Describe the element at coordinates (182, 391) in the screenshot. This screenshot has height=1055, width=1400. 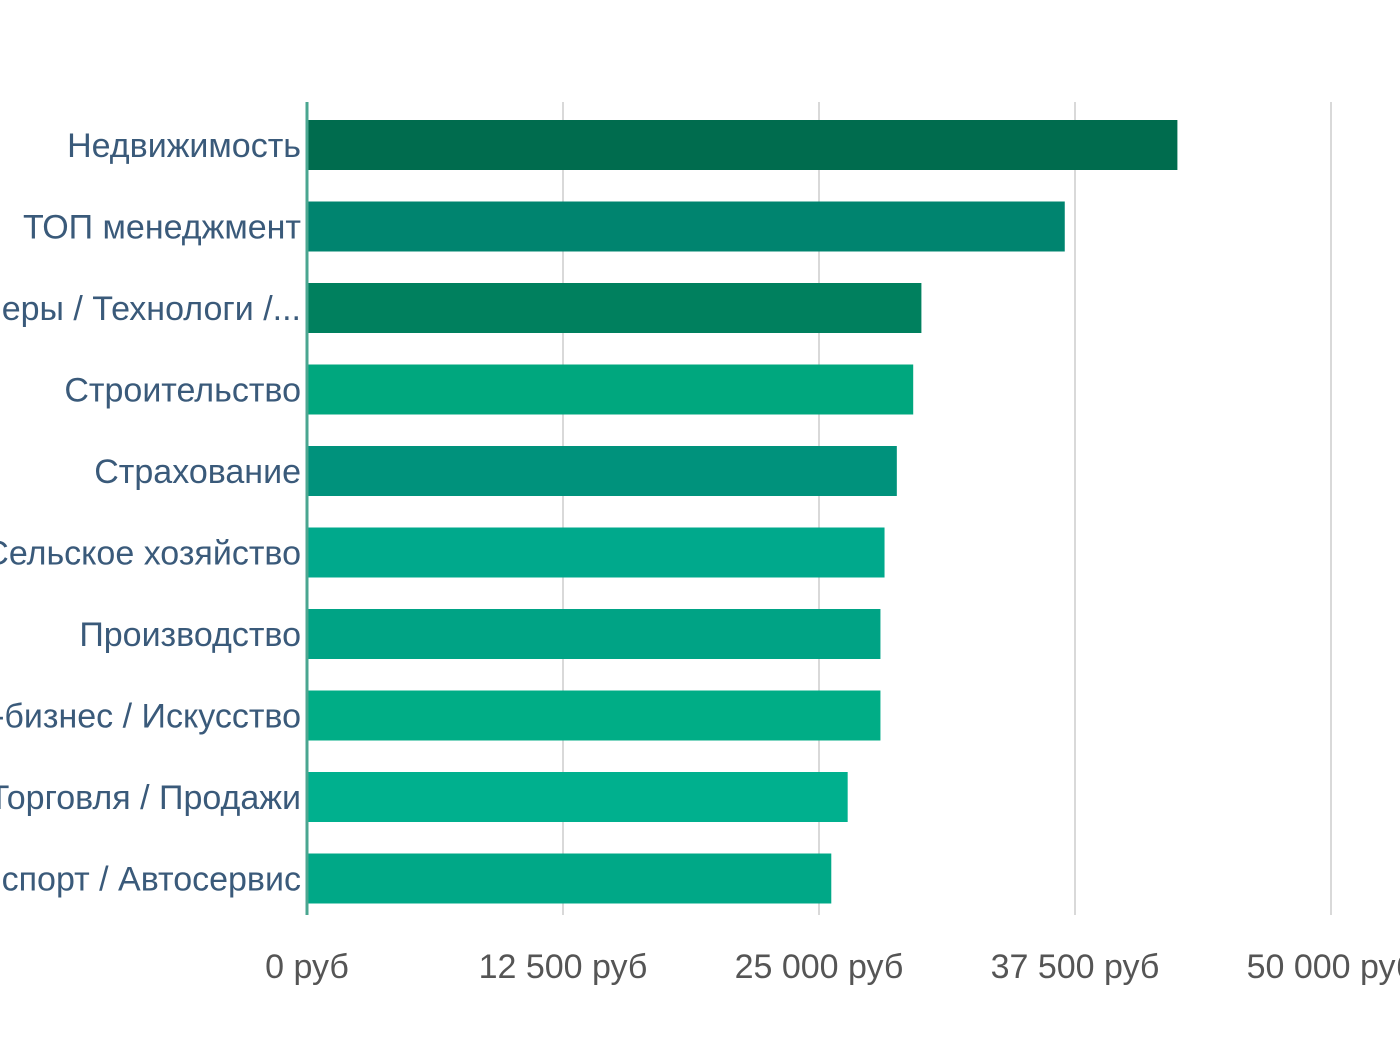
I see `category-label: Строительство` at that location.